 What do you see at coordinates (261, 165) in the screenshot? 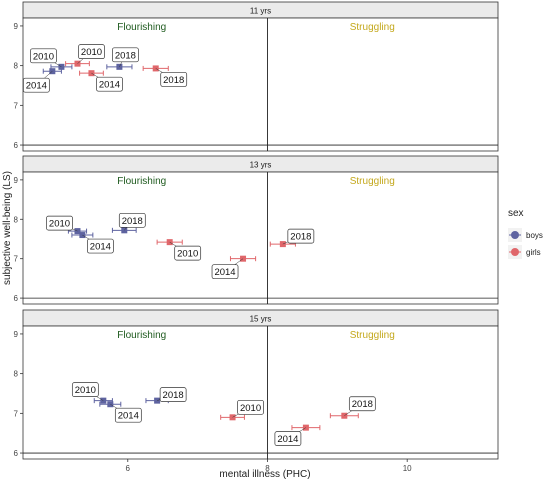
I see `panel-title: 13 yrs` at bounding box center [261, 165].